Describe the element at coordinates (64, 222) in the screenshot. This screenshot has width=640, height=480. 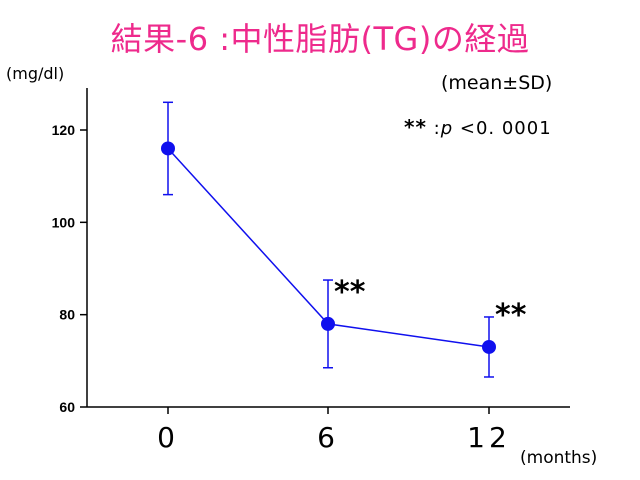
I see `y-tick-label-100: 100` at that location.